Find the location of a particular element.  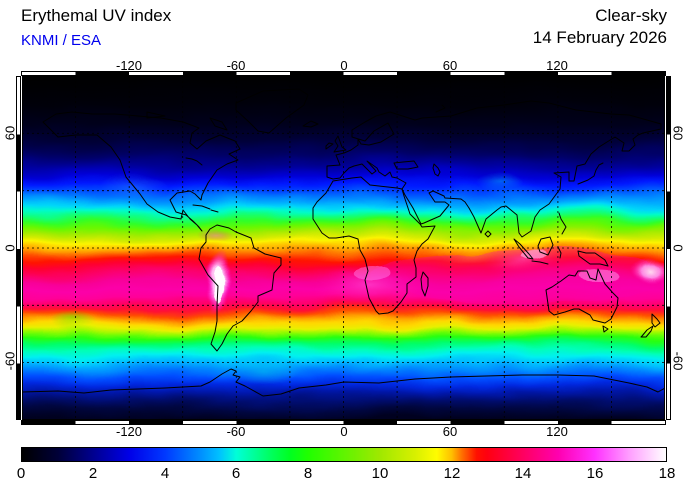

greenland-coast is located at coordinates (272, 111).